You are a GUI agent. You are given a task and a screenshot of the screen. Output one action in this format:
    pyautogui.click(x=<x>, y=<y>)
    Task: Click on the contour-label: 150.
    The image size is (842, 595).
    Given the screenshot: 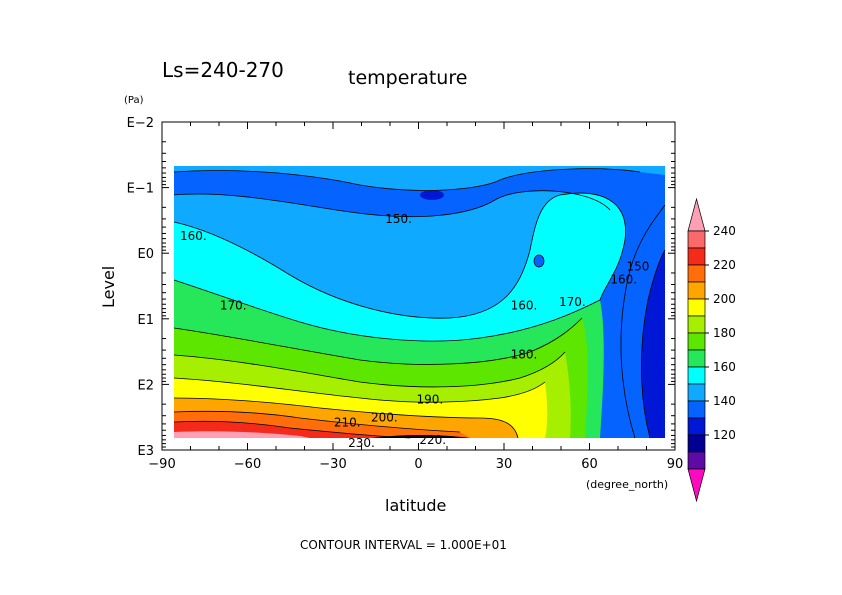 What is the action you would take?
    pyautogui.click(x=398, y=219)
    